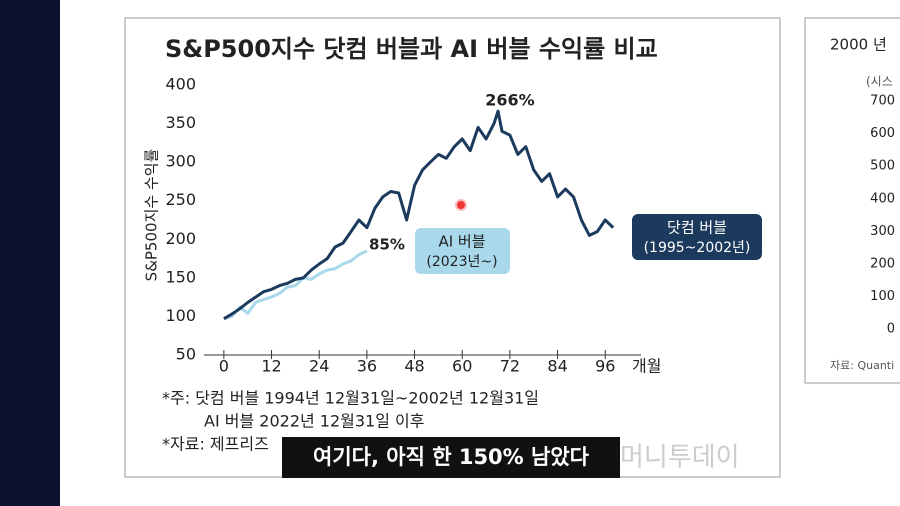 The height and width of the screenshot is (506, 900). What do you see at coordinates (862, 365) in the screenshot?
I see `side-source: 자료: Quanti` at bounding box center [862, 365].